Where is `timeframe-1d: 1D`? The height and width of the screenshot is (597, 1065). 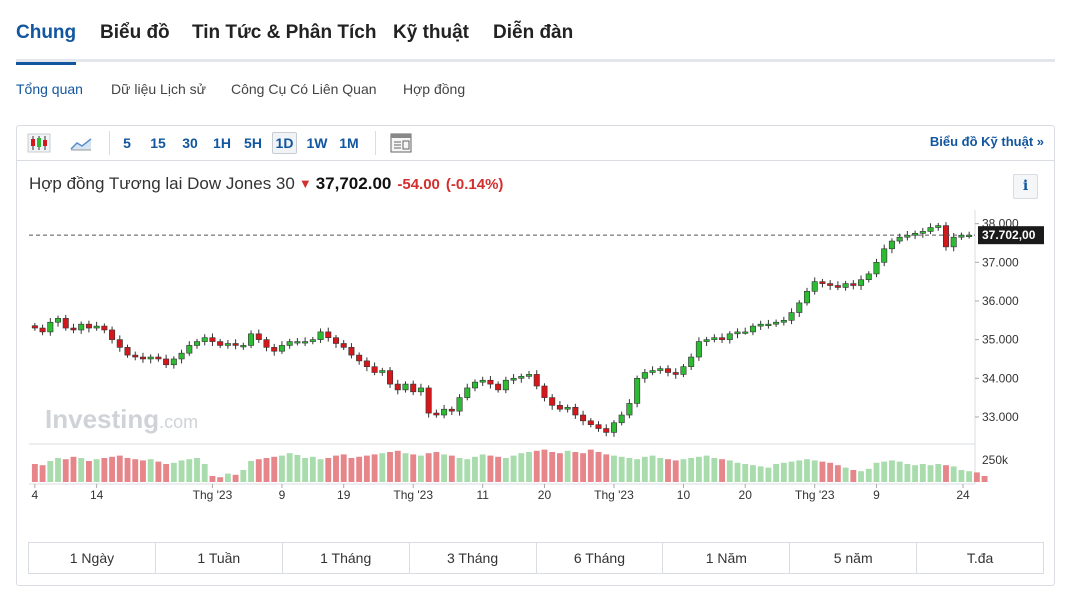 timeframe-1d: 1D is located at coordinates (284, 143).